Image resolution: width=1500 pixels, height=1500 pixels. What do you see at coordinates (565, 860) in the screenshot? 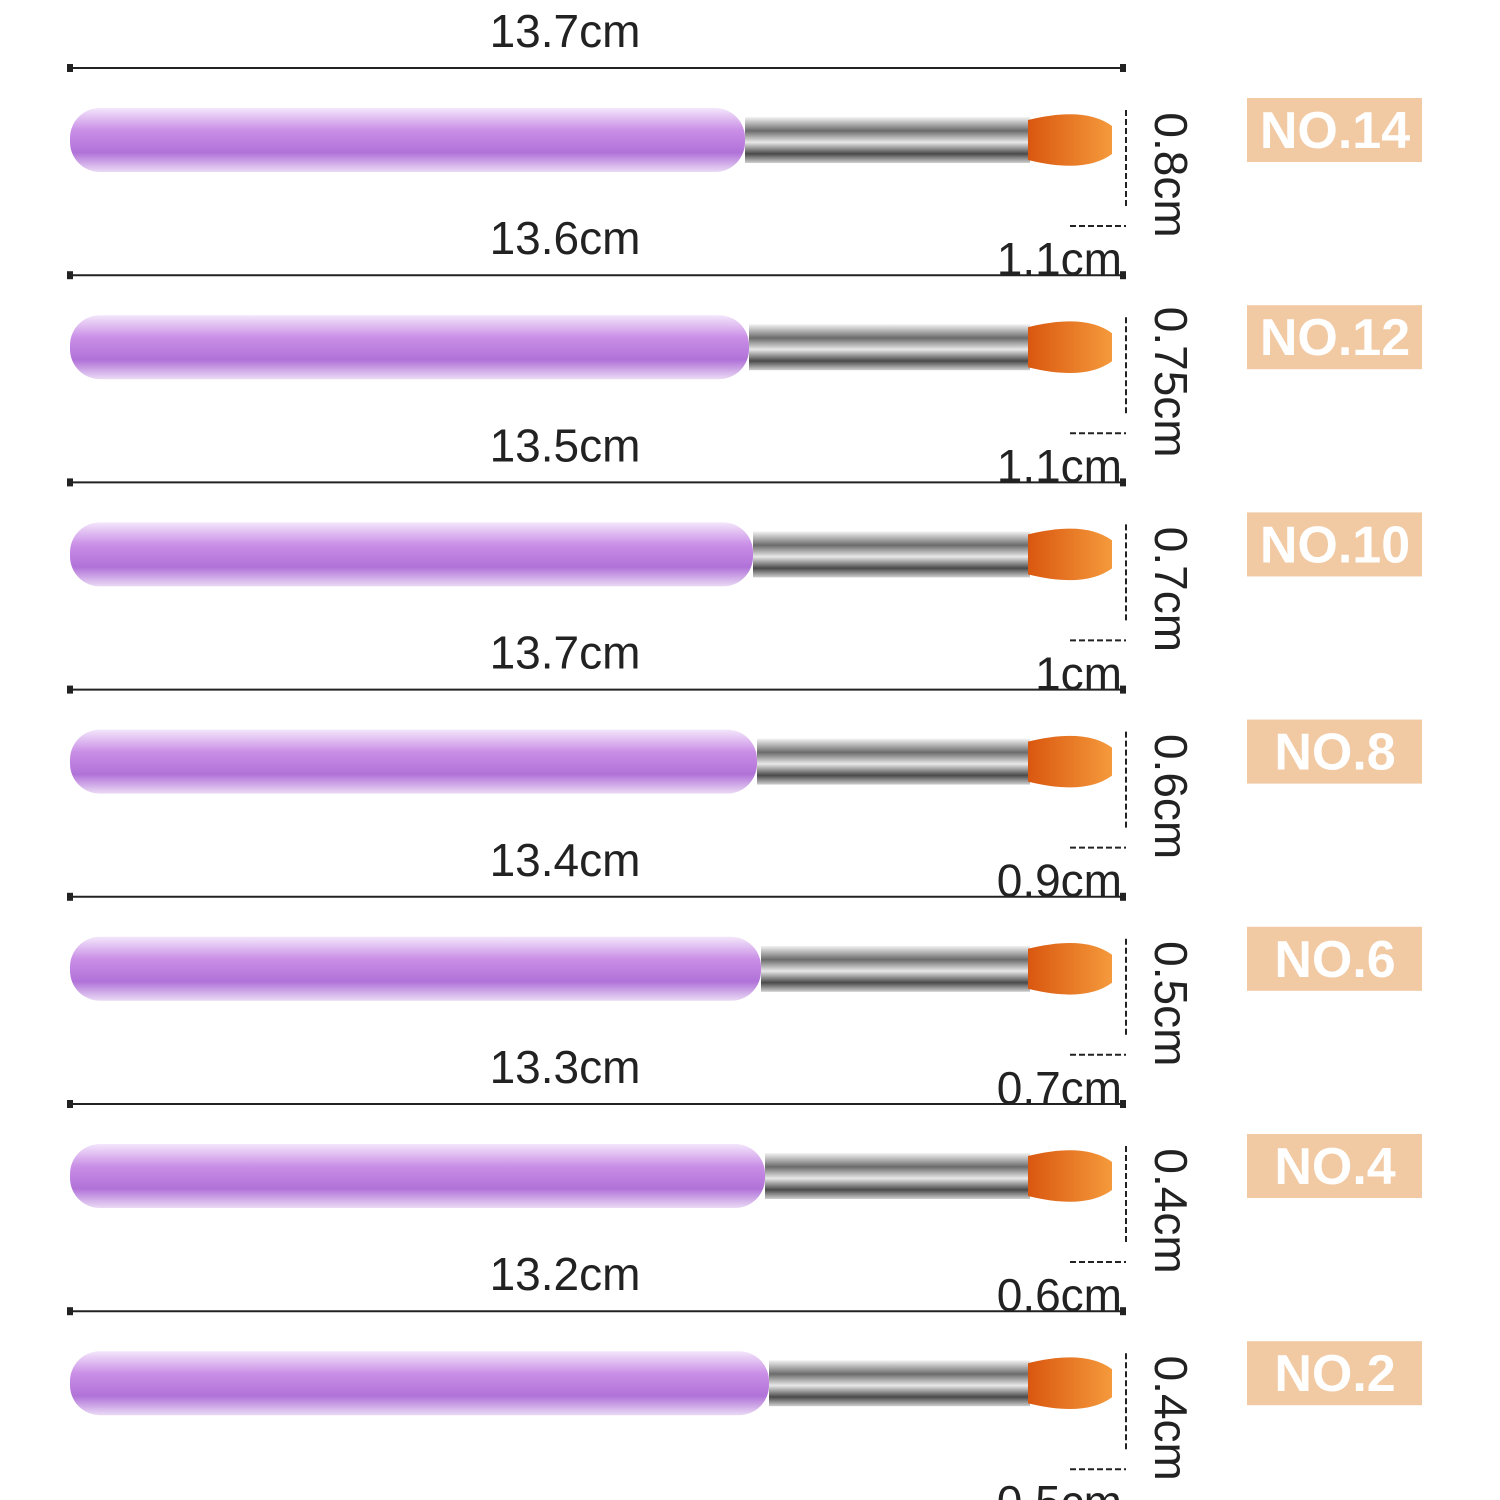
I see `length-label: 13.4cm` at bounding box center [565, 860].